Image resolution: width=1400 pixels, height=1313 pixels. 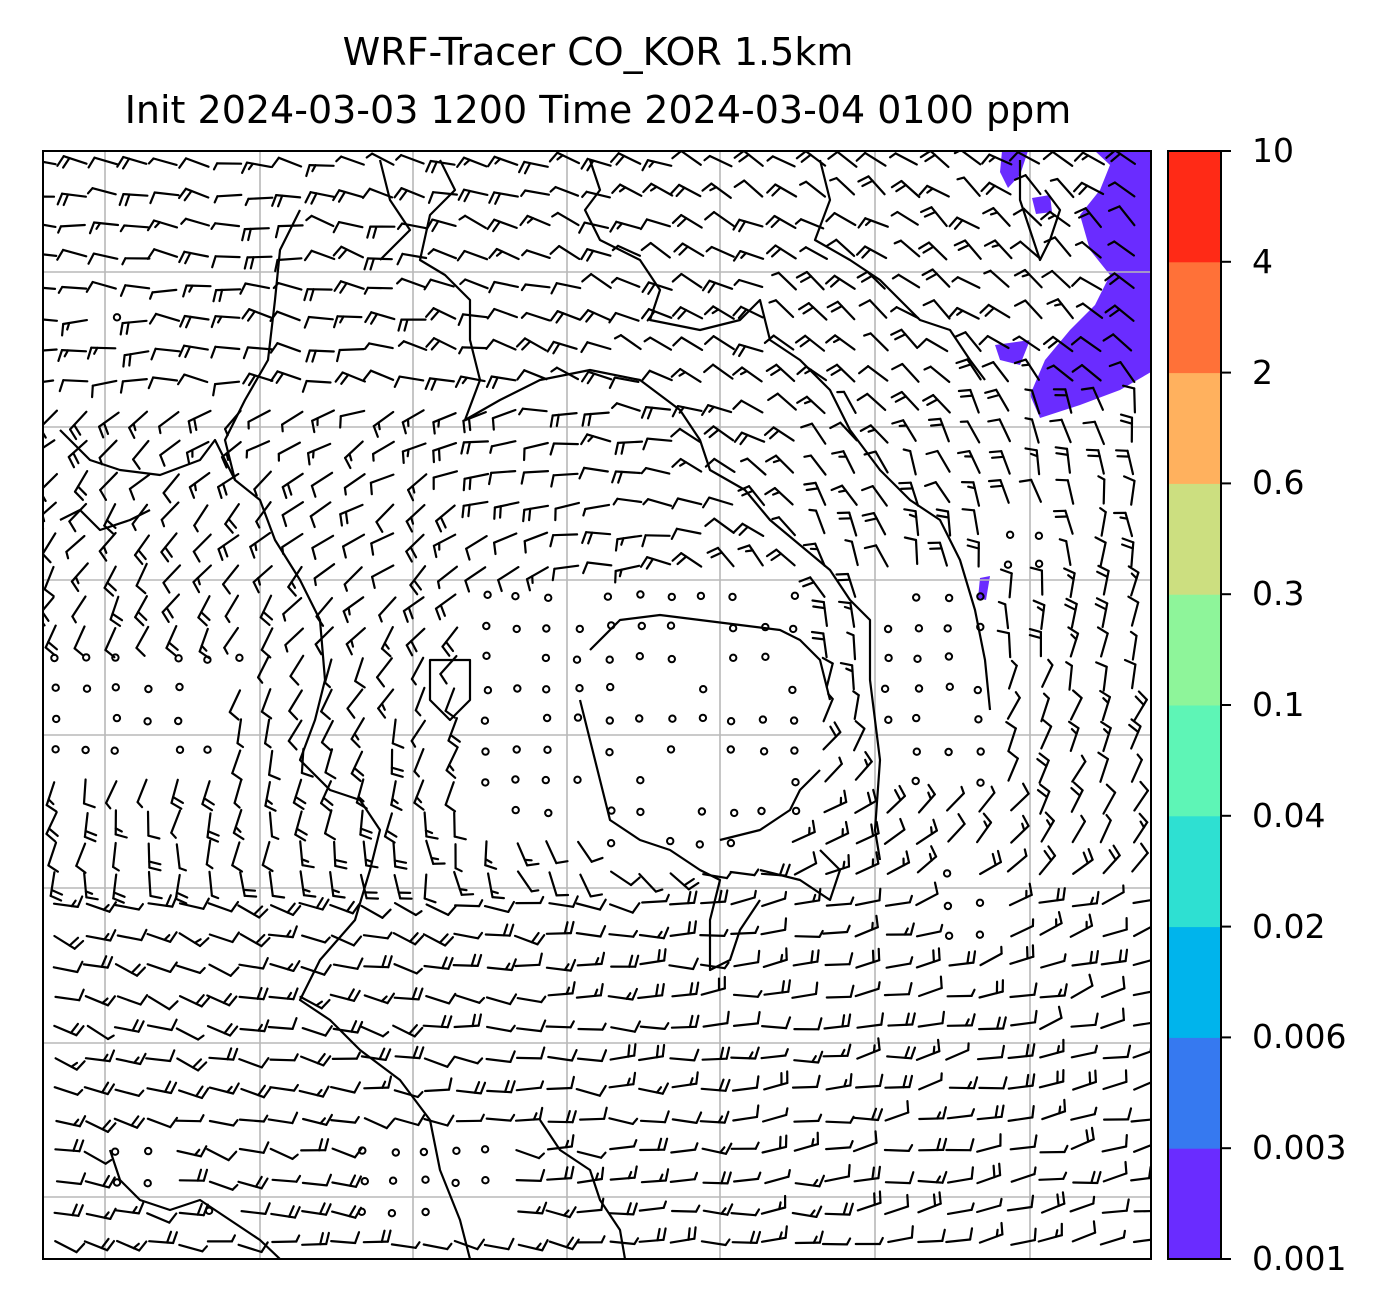 What do you see at coordinates (1278, 704) in the screenshot?
I see `colorbar-tick-label: 0.1` at bounding box center [1278, 704].